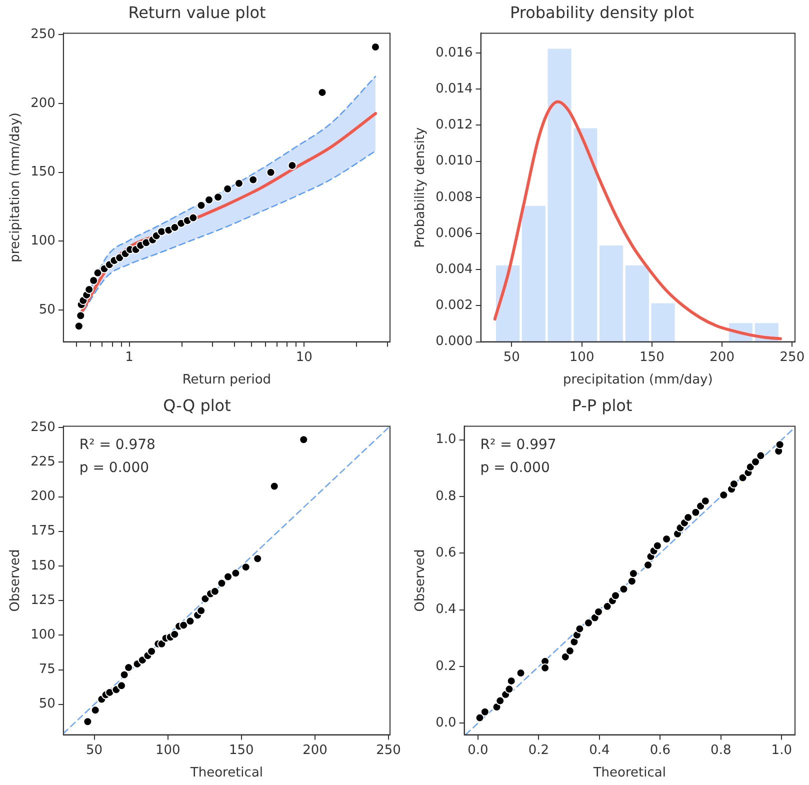  I want to click on y-tick-label: 0.016, so click(454, 52).